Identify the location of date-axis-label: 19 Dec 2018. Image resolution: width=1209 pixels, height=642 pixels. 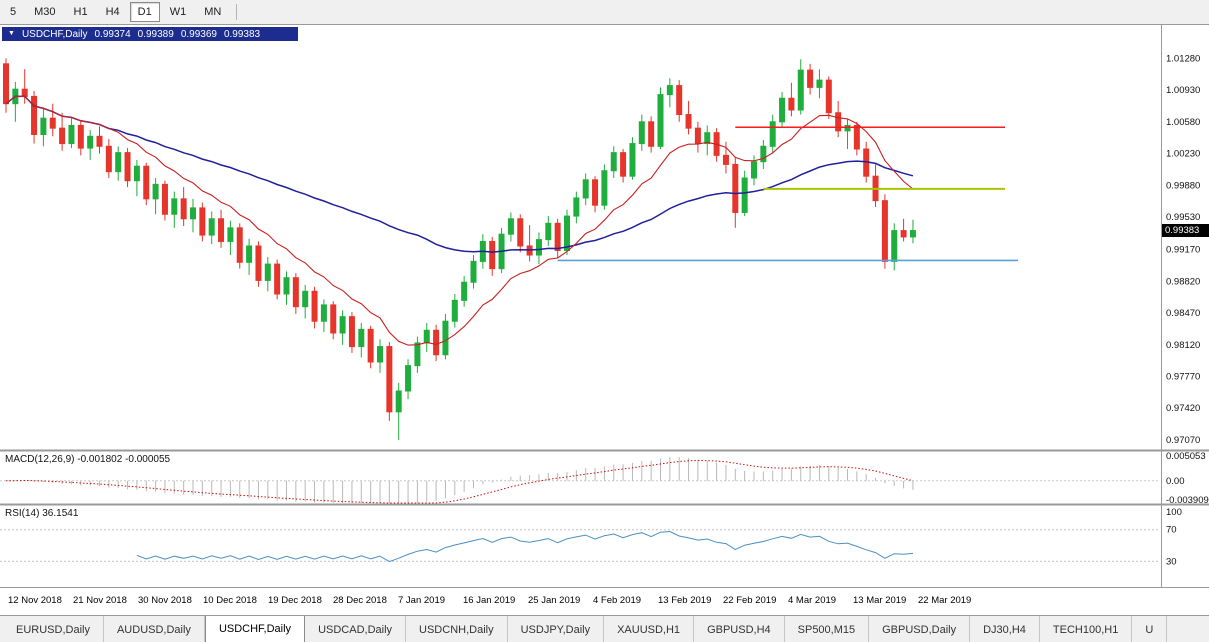
(295, 600).